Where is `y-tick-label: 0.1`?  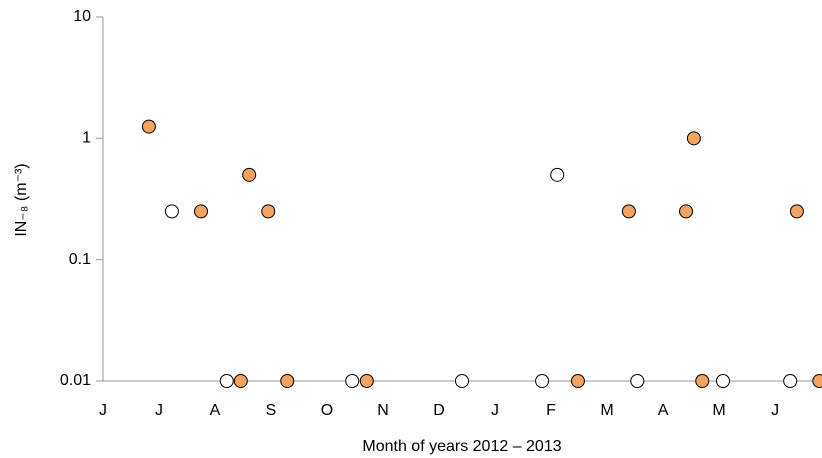 y-tick-label: 0.1 is located at coordinates (80, 259).